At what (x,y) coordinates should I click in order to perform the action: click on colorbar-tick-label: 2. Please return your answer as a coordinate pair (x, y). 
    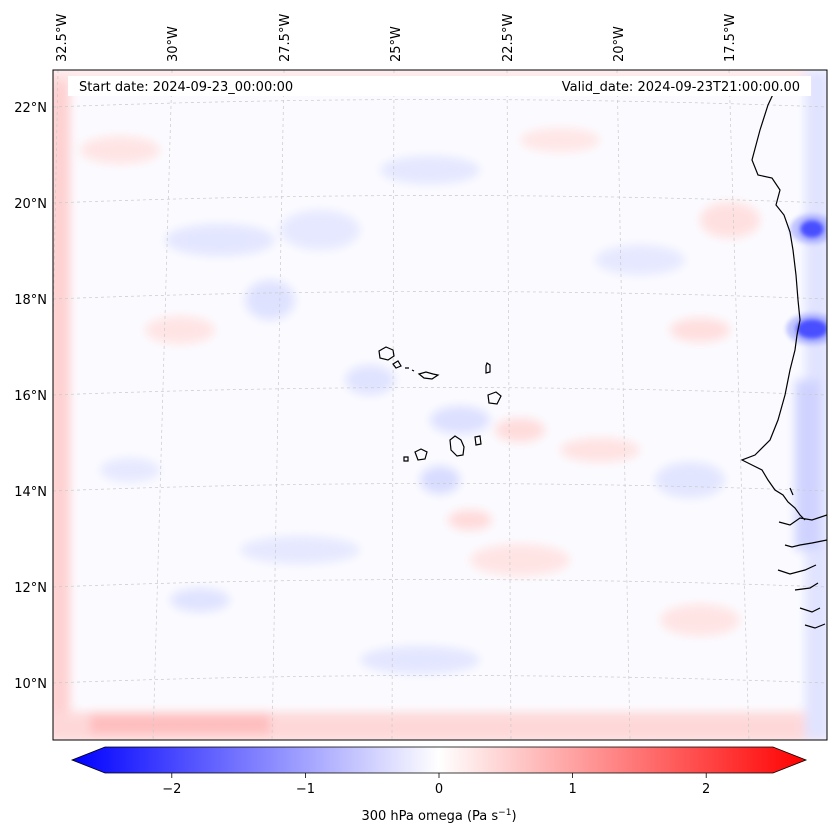
    Looking at the image, I should click on (706, 789).